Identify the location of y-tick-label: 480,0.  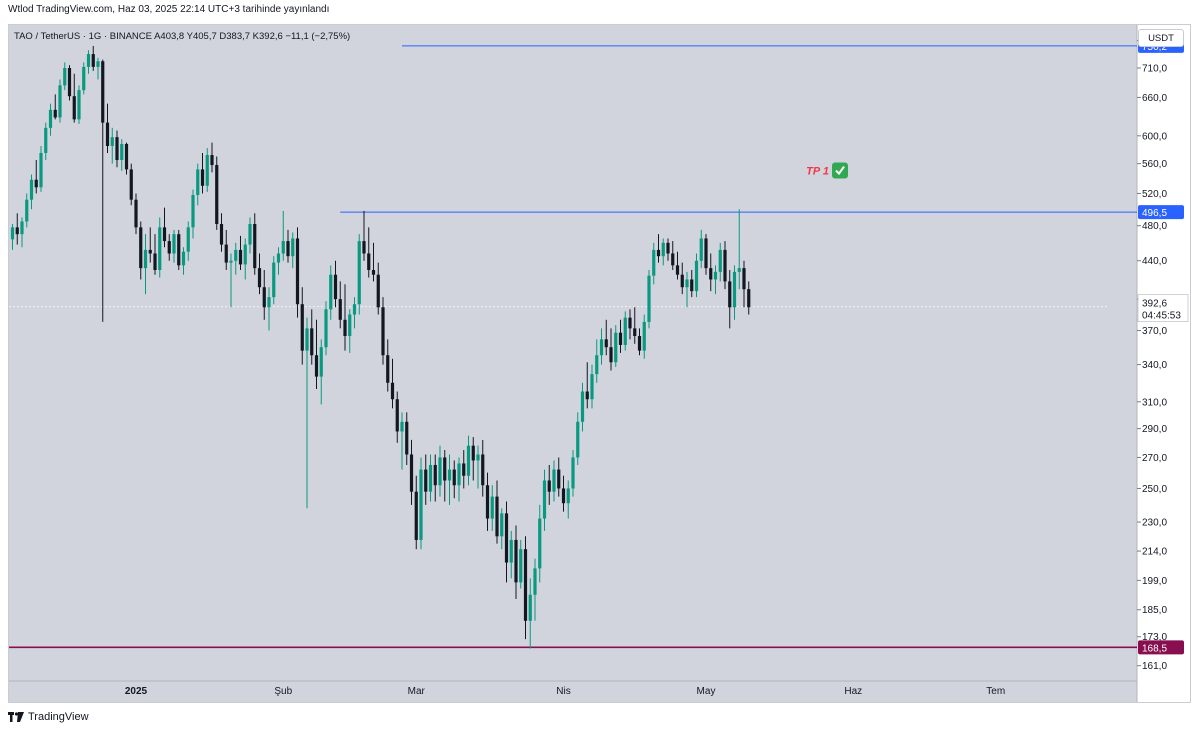
(1154, 226).